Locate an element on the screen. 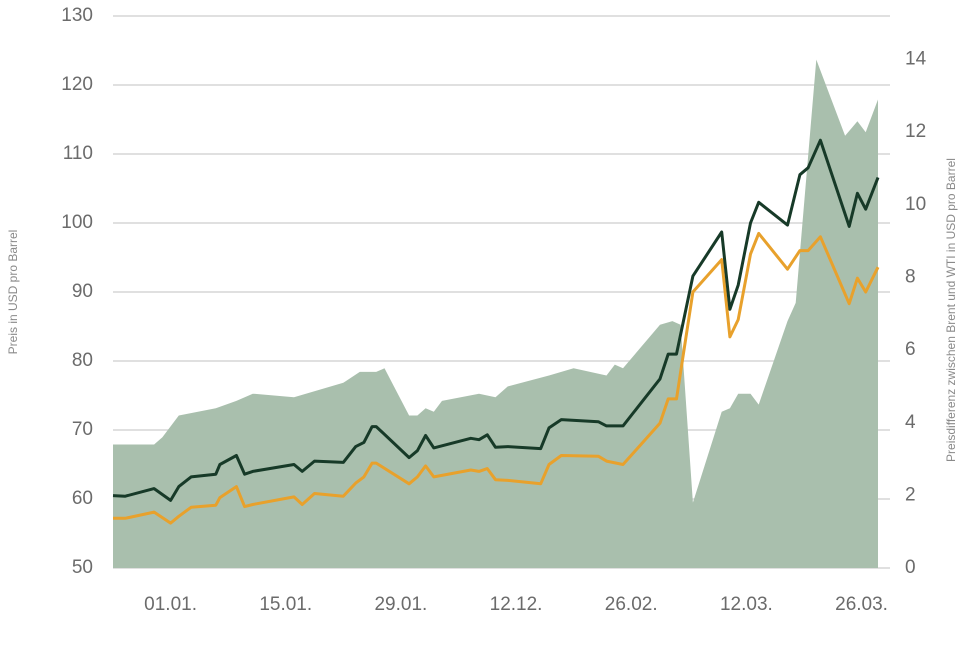 This screenshot has width=960, height=645. x-tick-label: 29.01. is located at coordinates (400, 604).